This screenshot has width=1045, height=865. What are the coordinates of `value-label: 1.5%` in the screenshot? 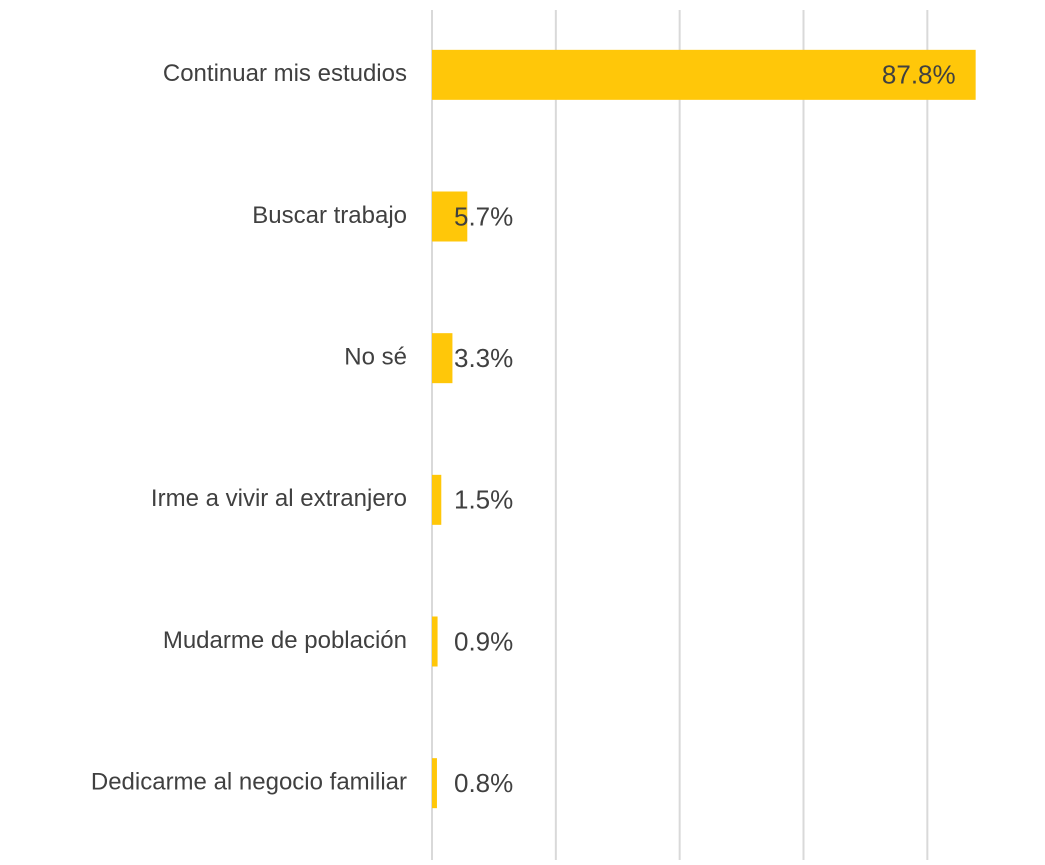 It's located at (483, 500).